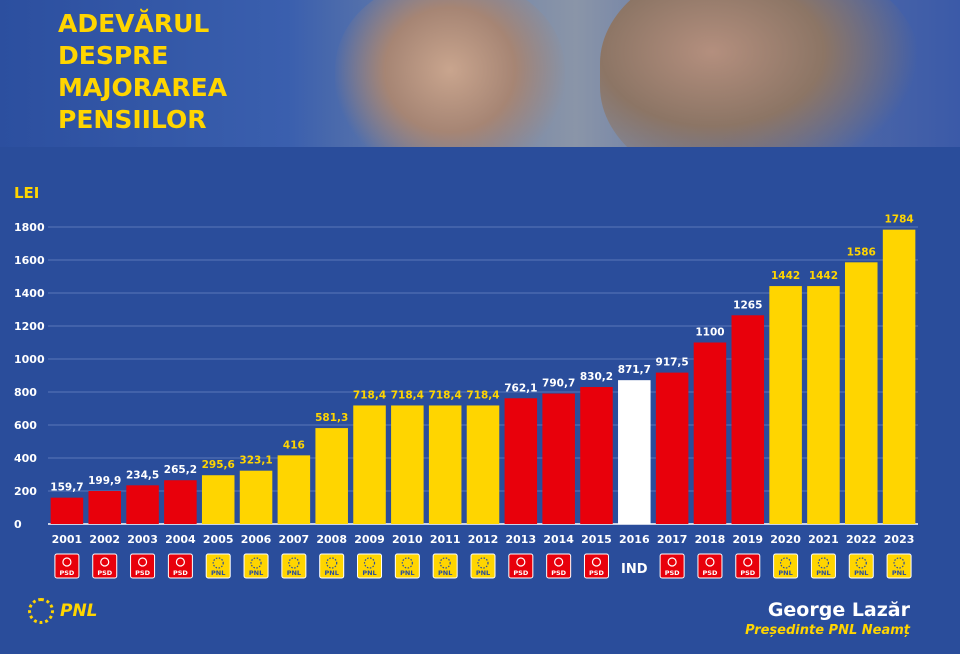 This screenshot has height=654, width=960. I want to click on x-tick-label: 2004, so click(180, 539).